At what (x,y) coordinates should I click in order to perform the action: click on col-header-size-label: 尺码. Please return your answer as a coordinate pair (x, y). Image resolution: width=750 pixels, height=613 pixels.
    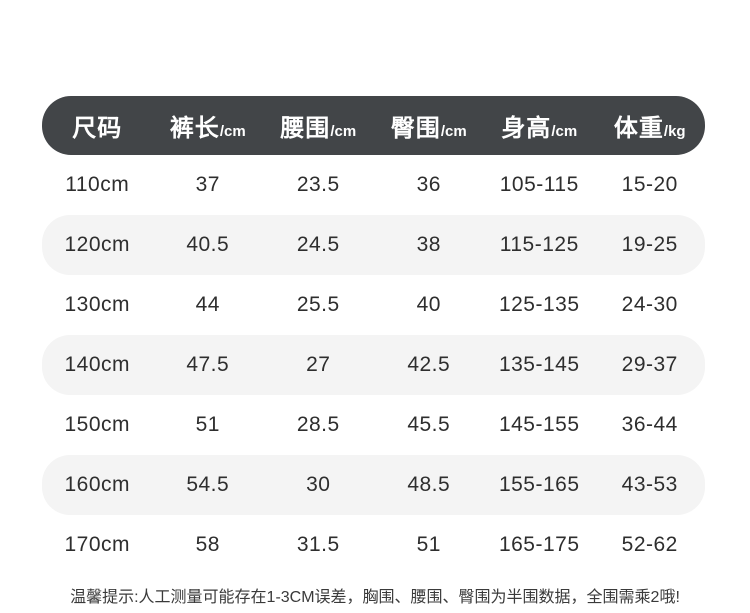
    Looking at the image, I should click on (97, 128).